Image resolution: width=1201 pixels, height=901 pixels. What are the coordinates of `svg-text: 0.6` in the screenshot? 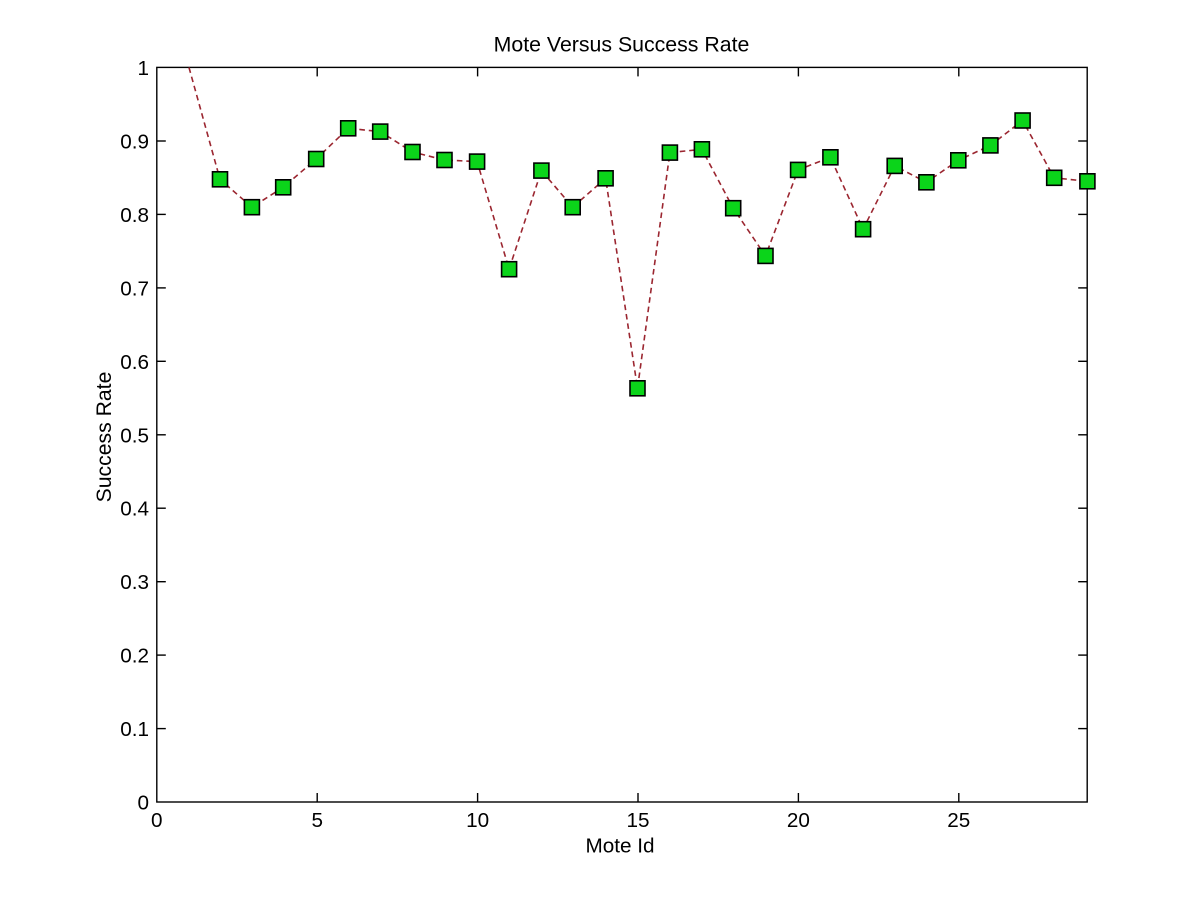 It's located at (134, 362).